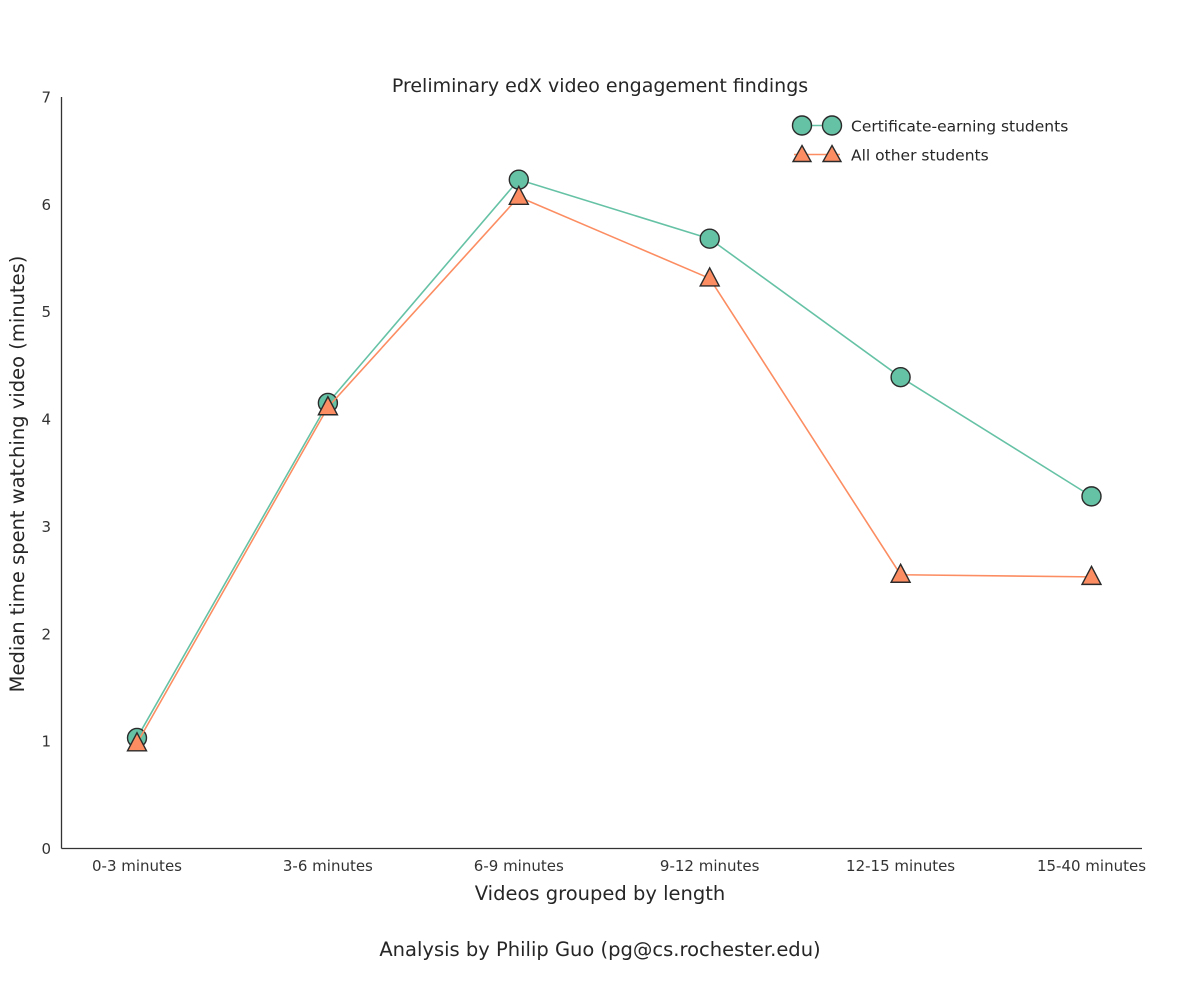 This screenshot has width=1200, height=1000. I want to click on legend-item-all-other: All other students, so click(890, 154).